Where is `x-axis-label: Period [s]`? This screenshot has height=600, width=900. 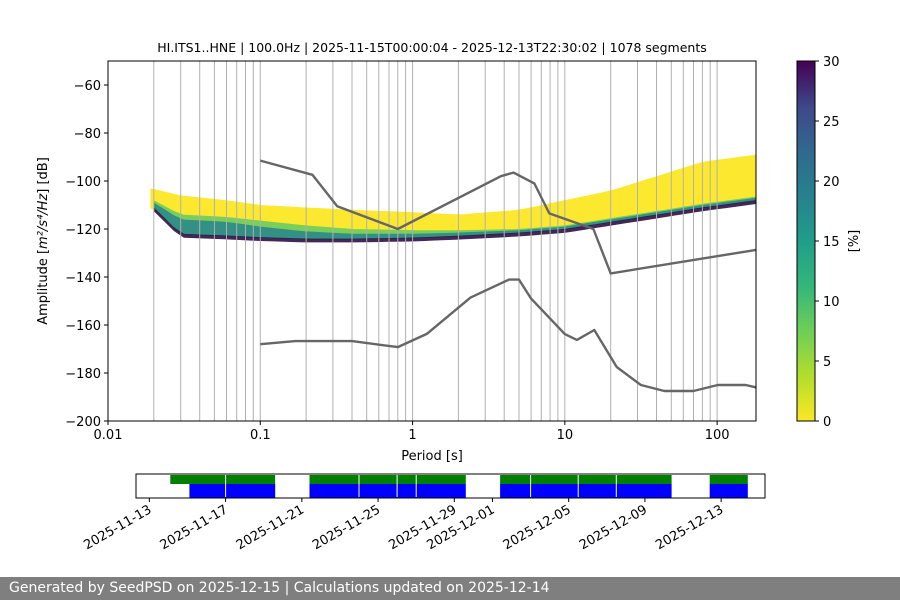
x-axis-label: Period [s] is located at coordinates (432, 456).